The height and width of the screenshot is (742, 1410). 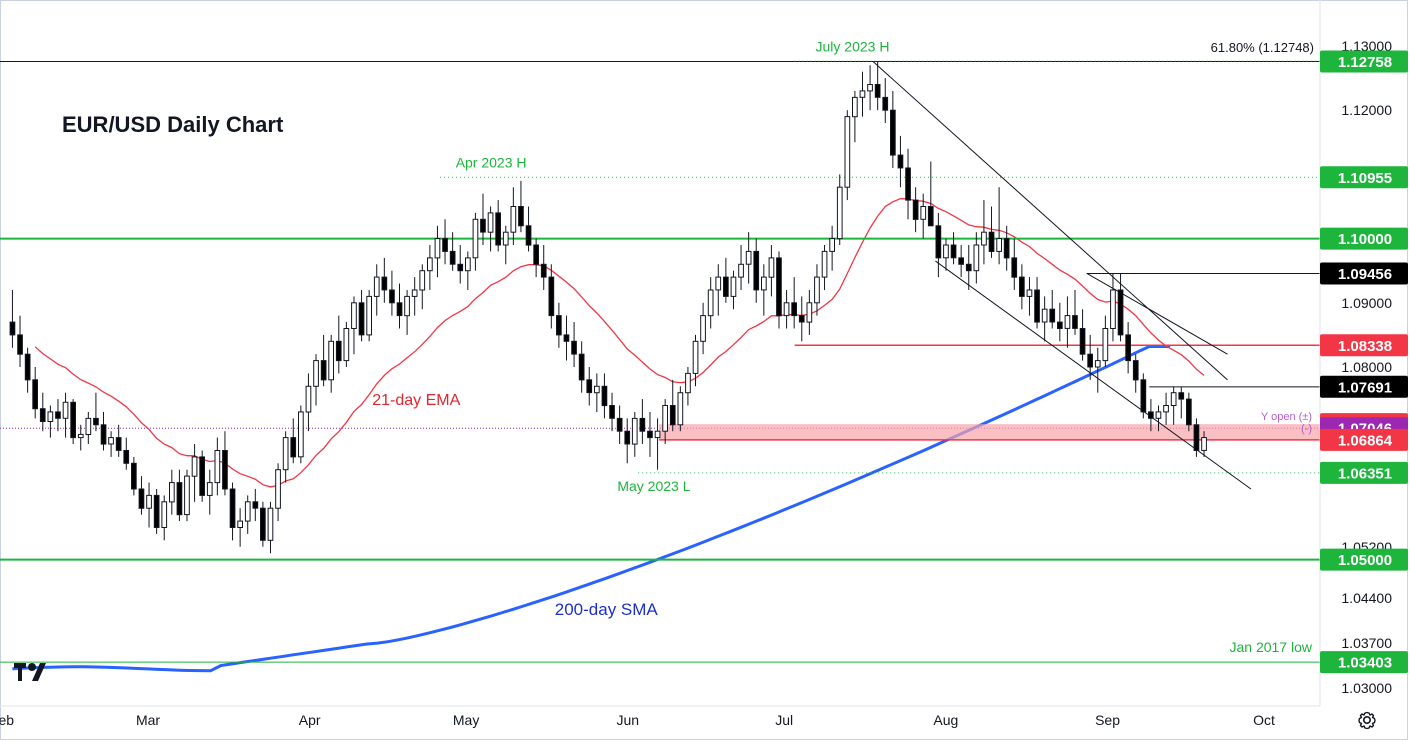 What do you see at coordinates (1050, 221) in the screenshot?
I see `channel-upper-line` at bounding box center [1050, 221].